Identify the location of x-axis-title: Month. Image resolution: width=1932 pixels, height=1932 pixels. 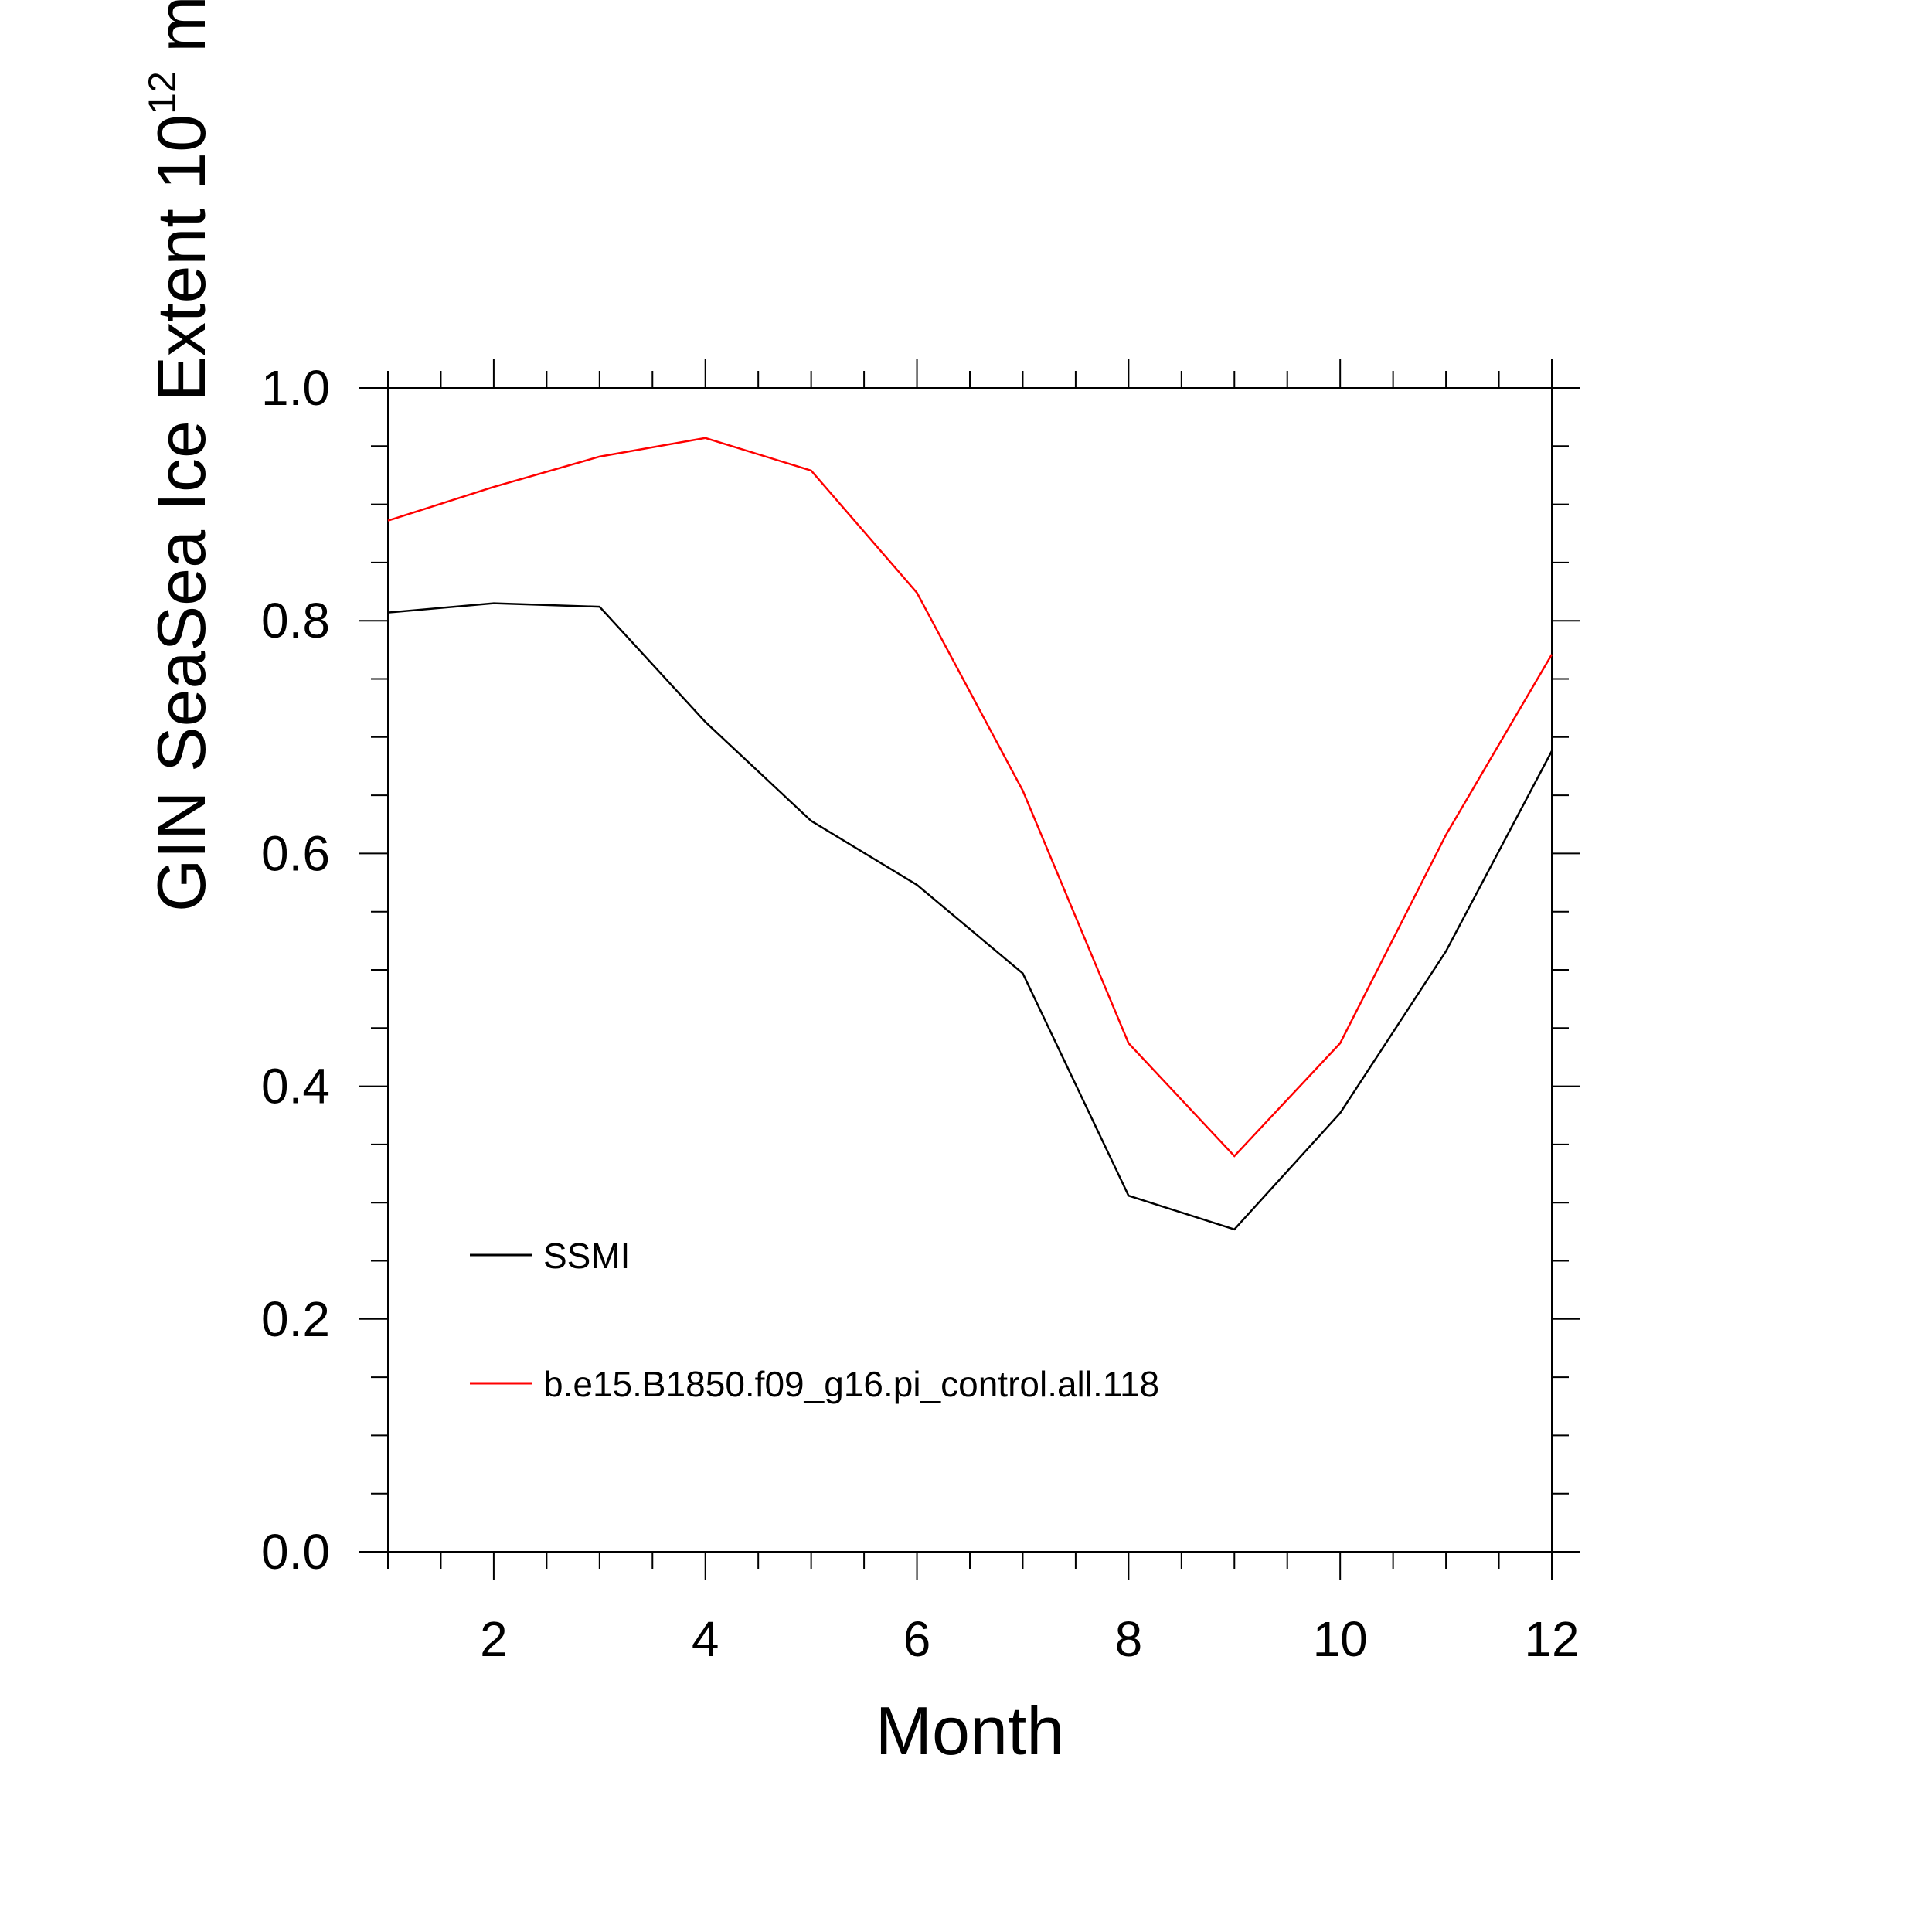
(971, 1730).